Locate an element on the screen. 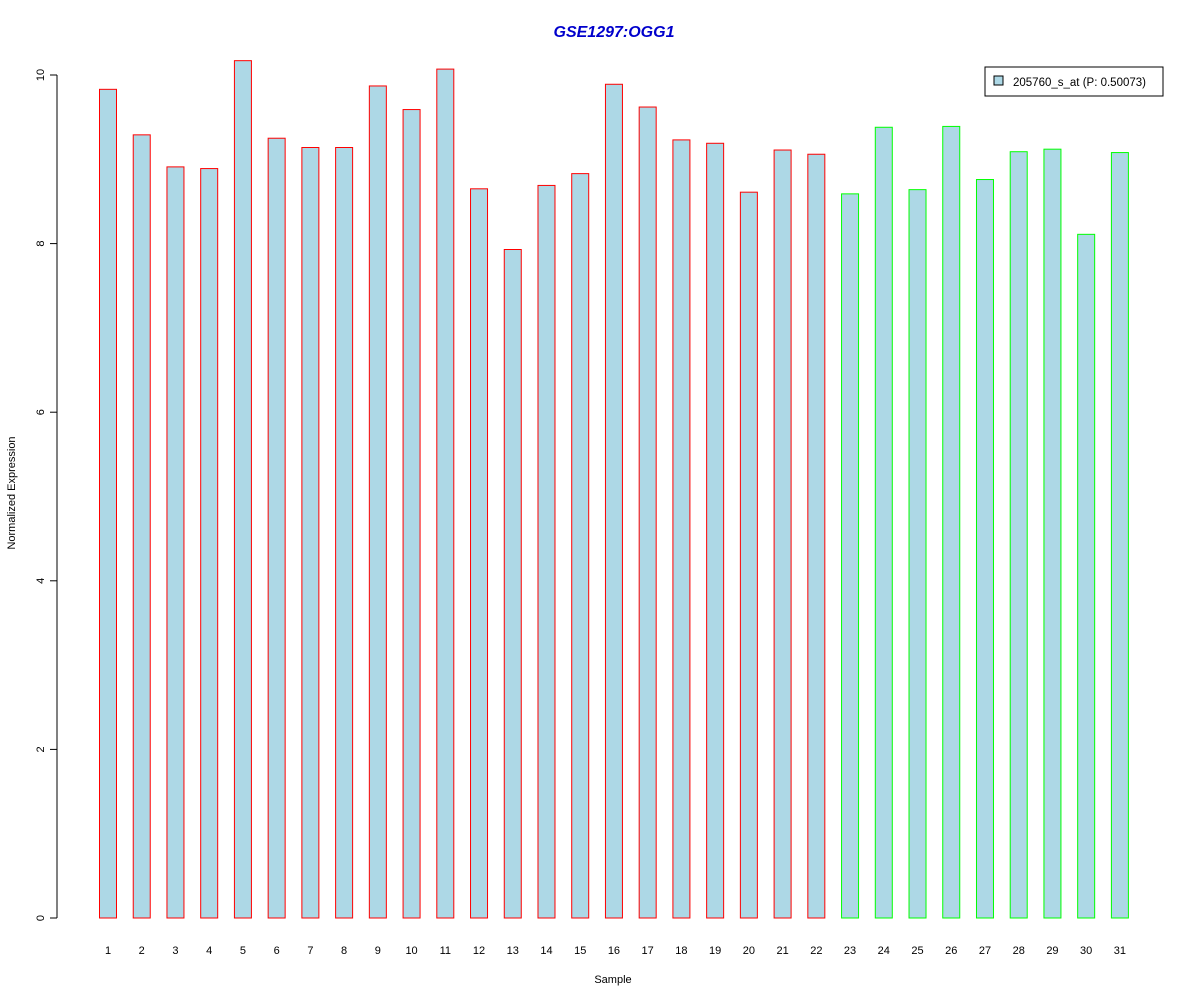 Image resolution: width=1200 pixels, height=1000 pixels. x-tick-label: 14 is located at coordinates (546, 951).